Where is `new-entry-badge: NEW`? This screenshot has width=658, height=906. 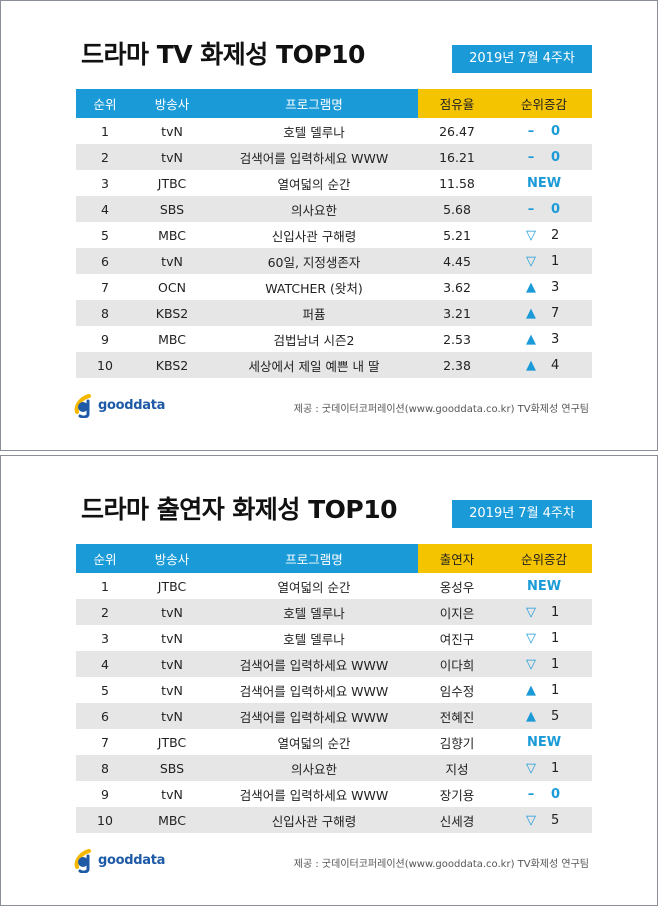
new-entry-badge: NEW is located at coordinates (544, 742).